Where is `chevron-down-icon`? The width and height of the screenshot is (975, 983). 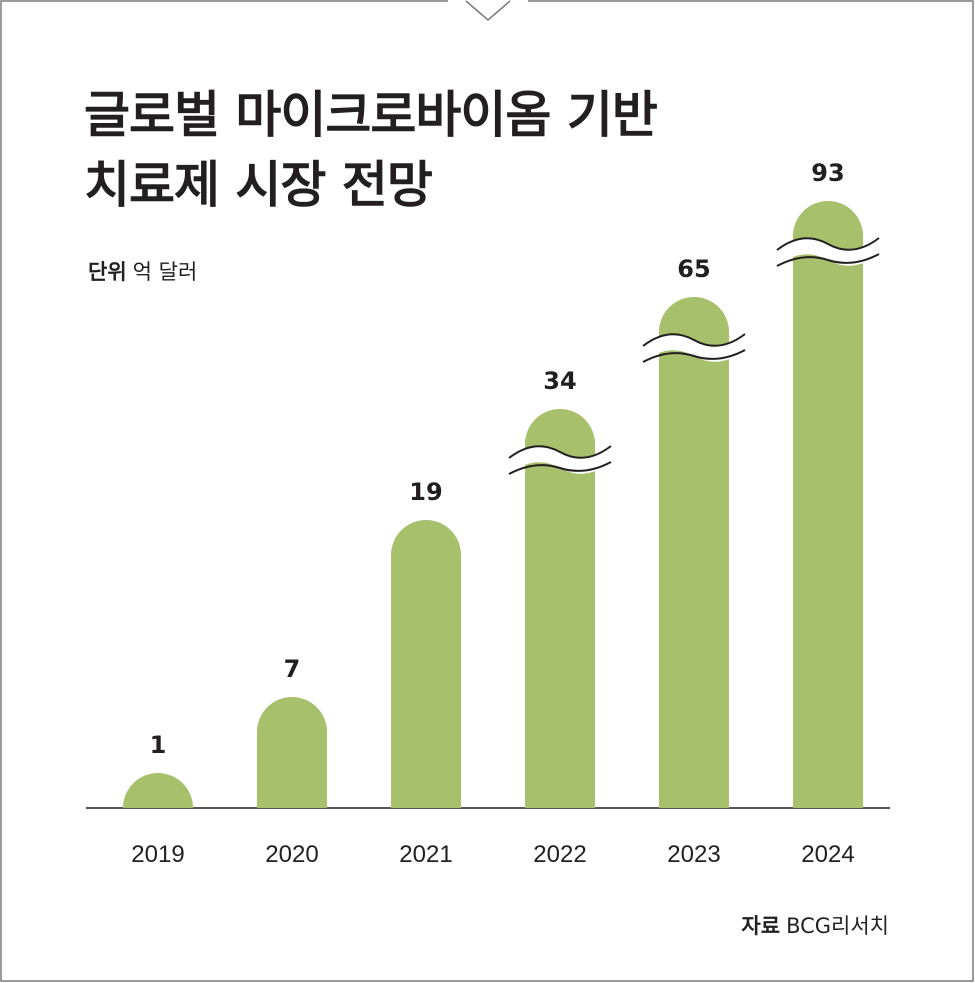 chevron-down-icon is located at coordinates (488, 10).